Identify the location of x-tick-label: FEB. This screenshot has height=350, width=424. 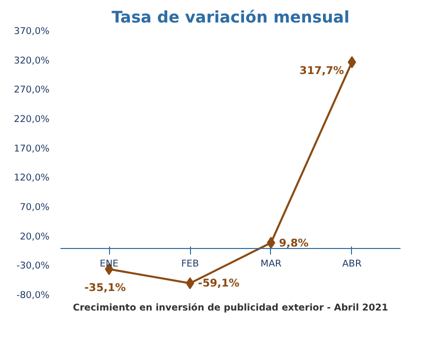
(190, 264).